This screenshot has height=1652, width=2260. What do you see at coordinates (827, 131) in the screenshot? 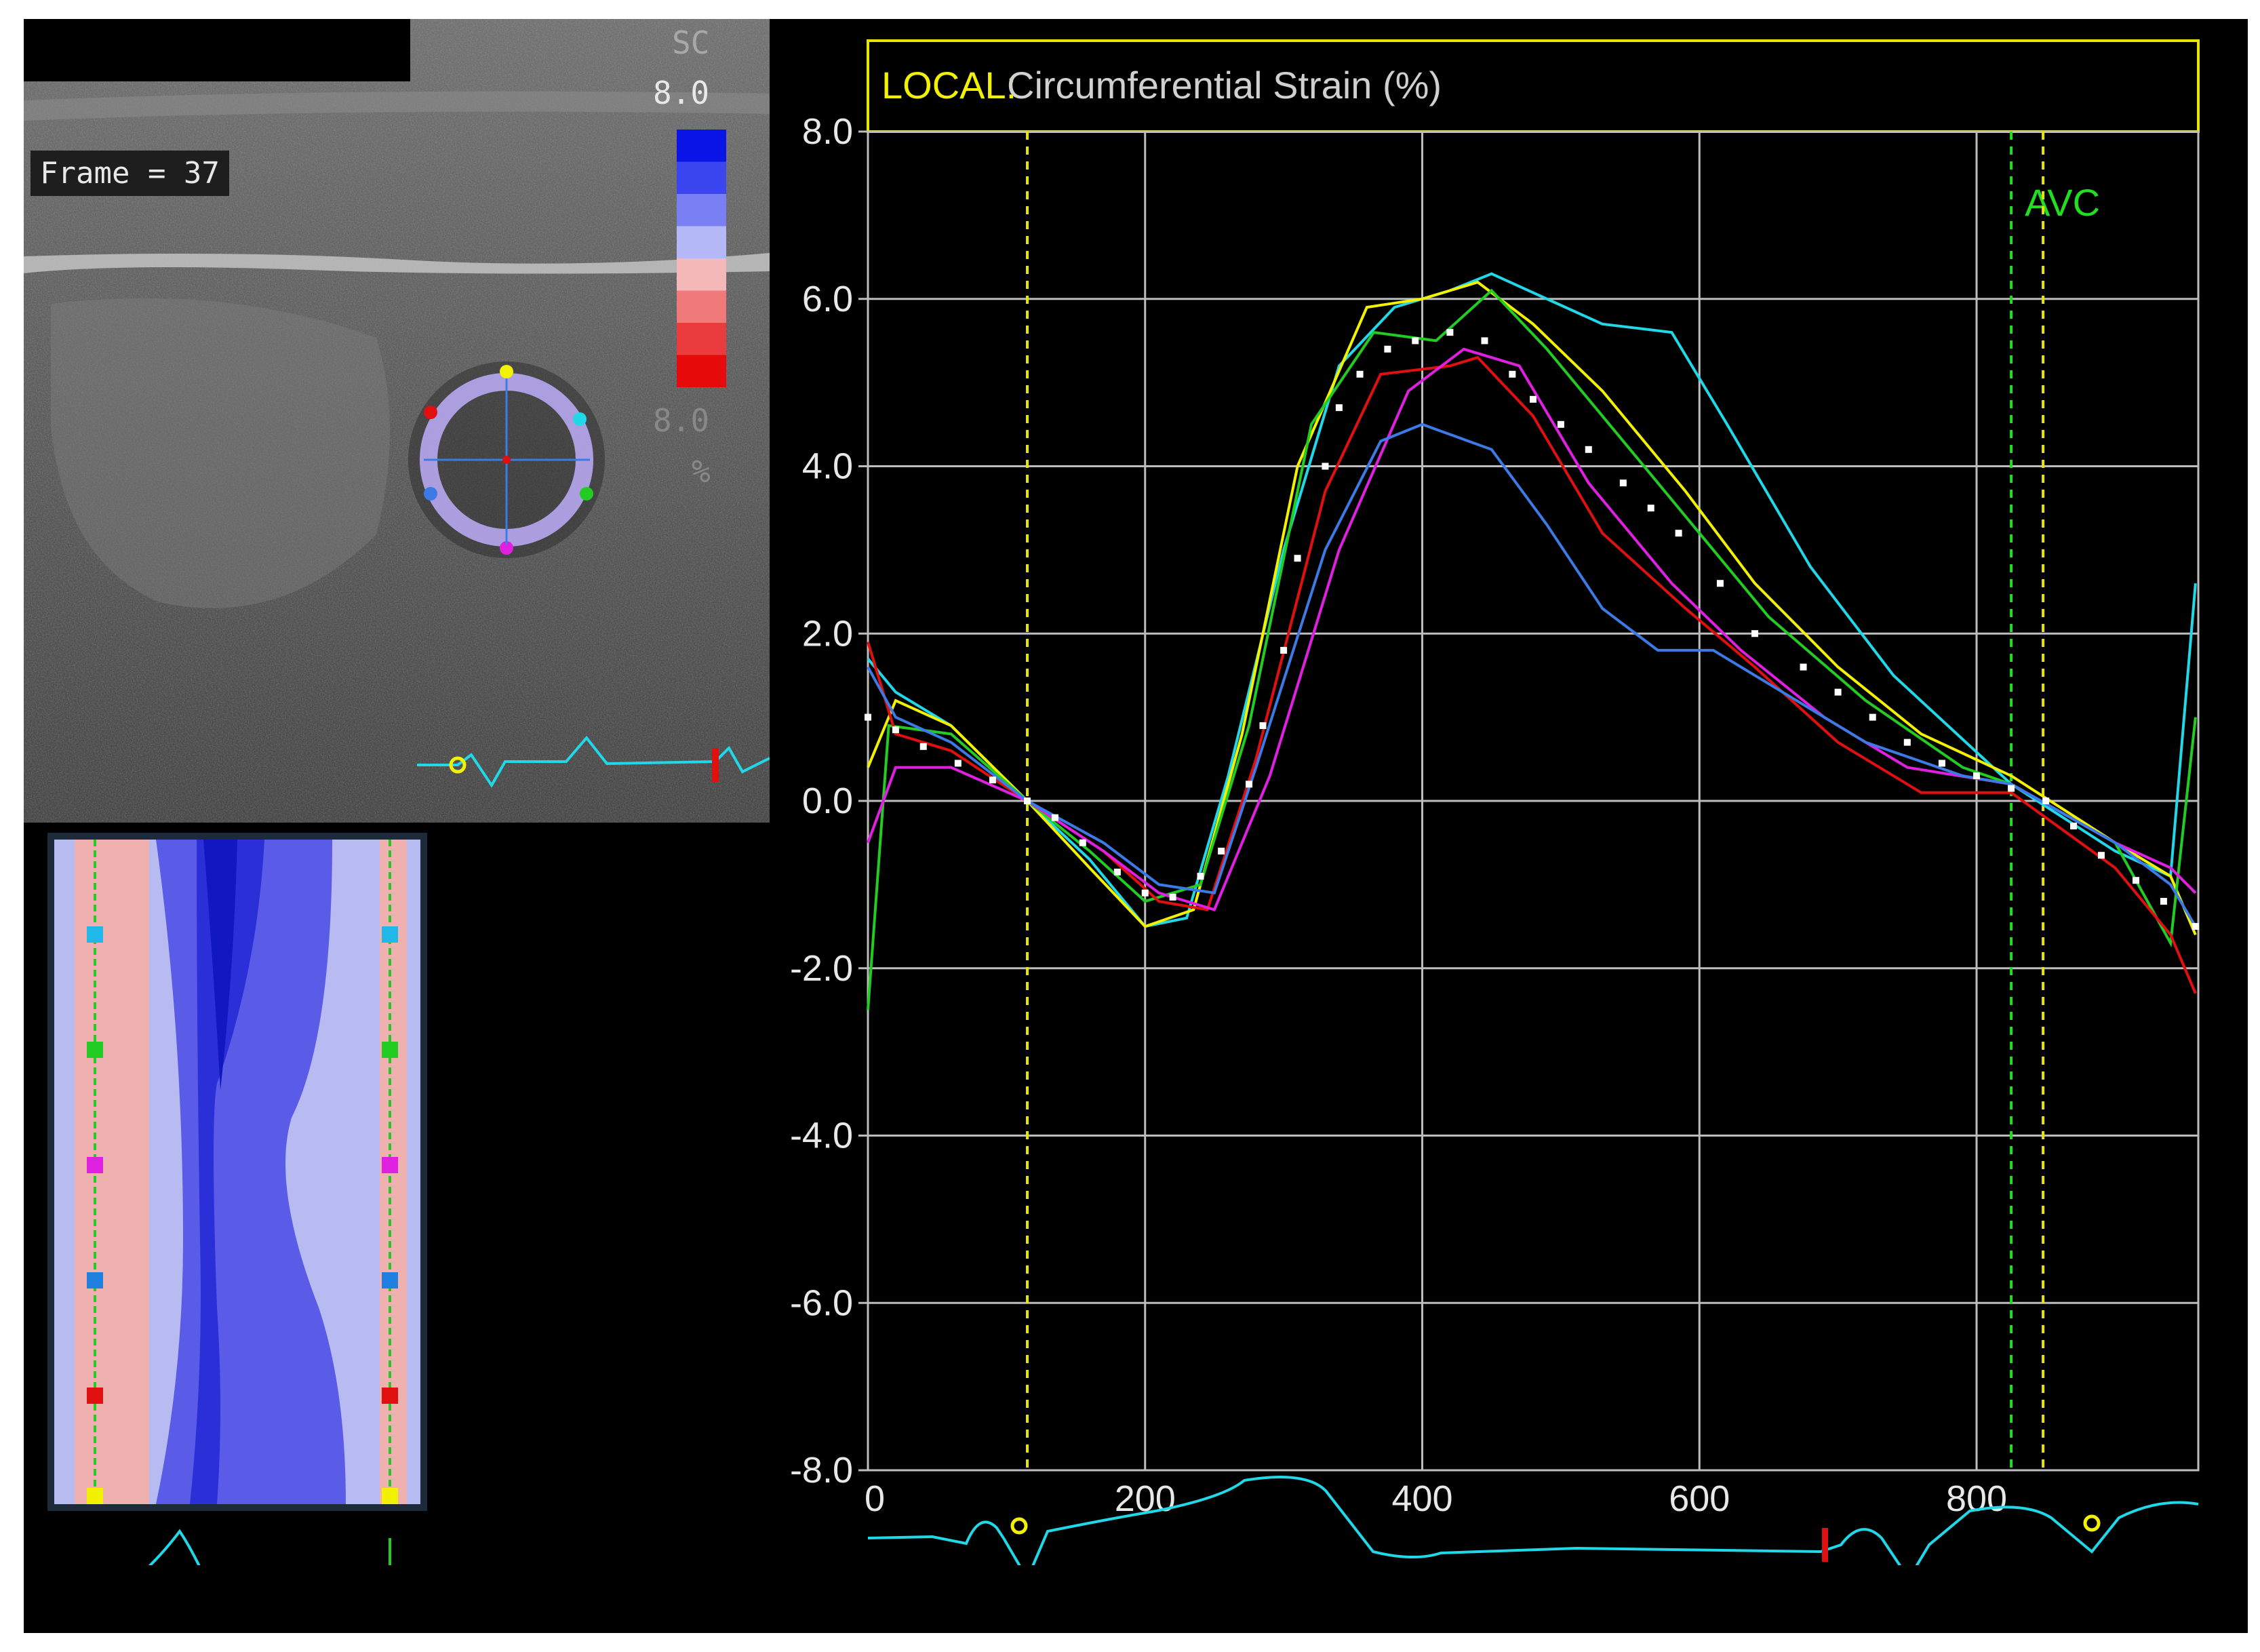
I see `y-tick-label: 8.0` at bounding box center [827, 131].